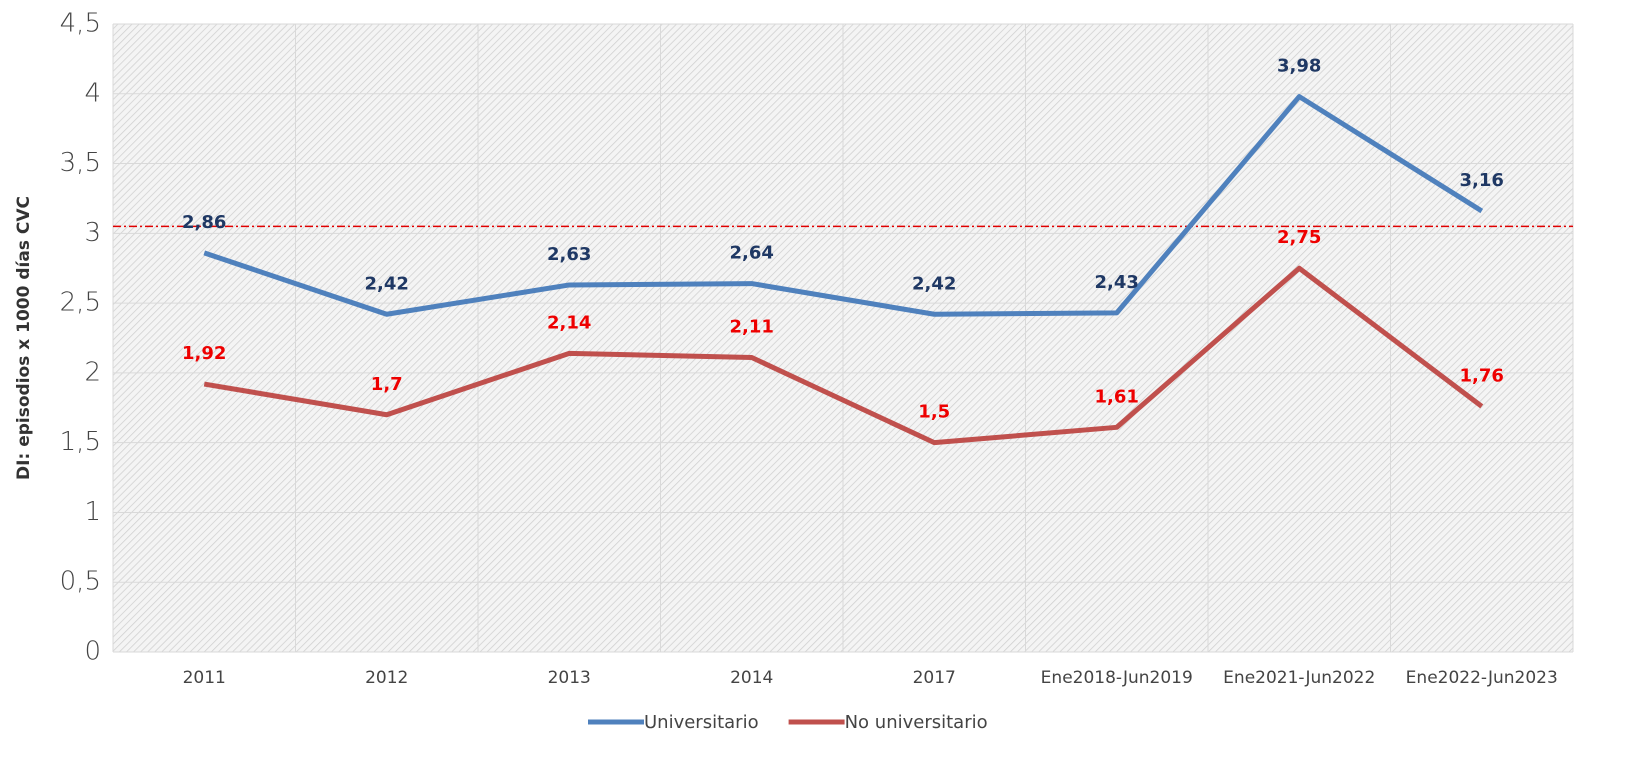 Image resolution: width=1636 pixels, height=768 pixels. I want to click on value-label: 1,61, so click(1117, 396).